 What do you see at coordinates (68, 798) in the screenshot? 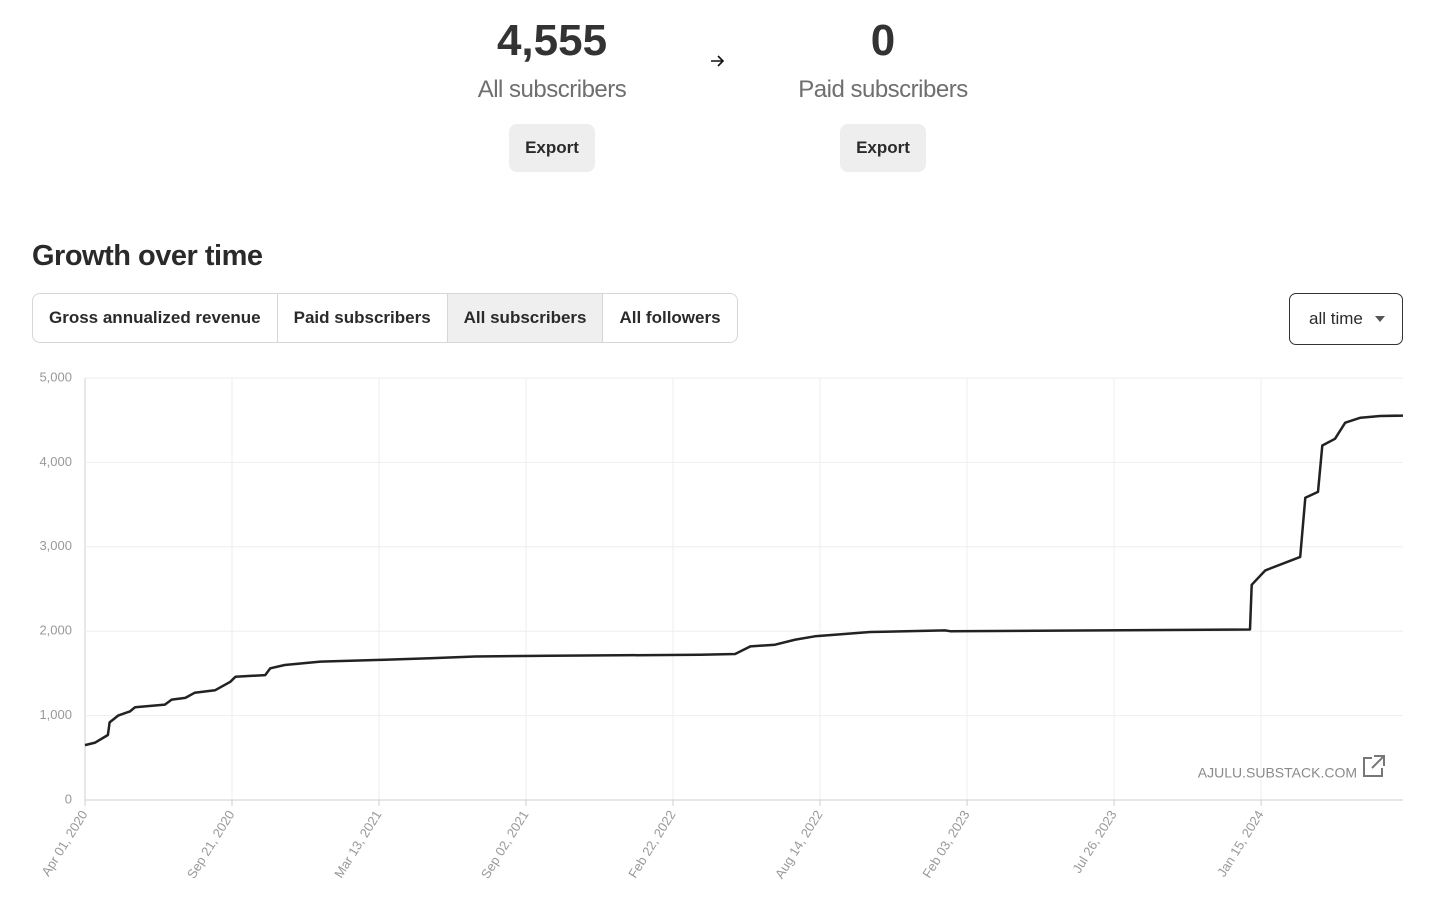
I see `y-tick-label: 0` at bounding box center [68, 798].